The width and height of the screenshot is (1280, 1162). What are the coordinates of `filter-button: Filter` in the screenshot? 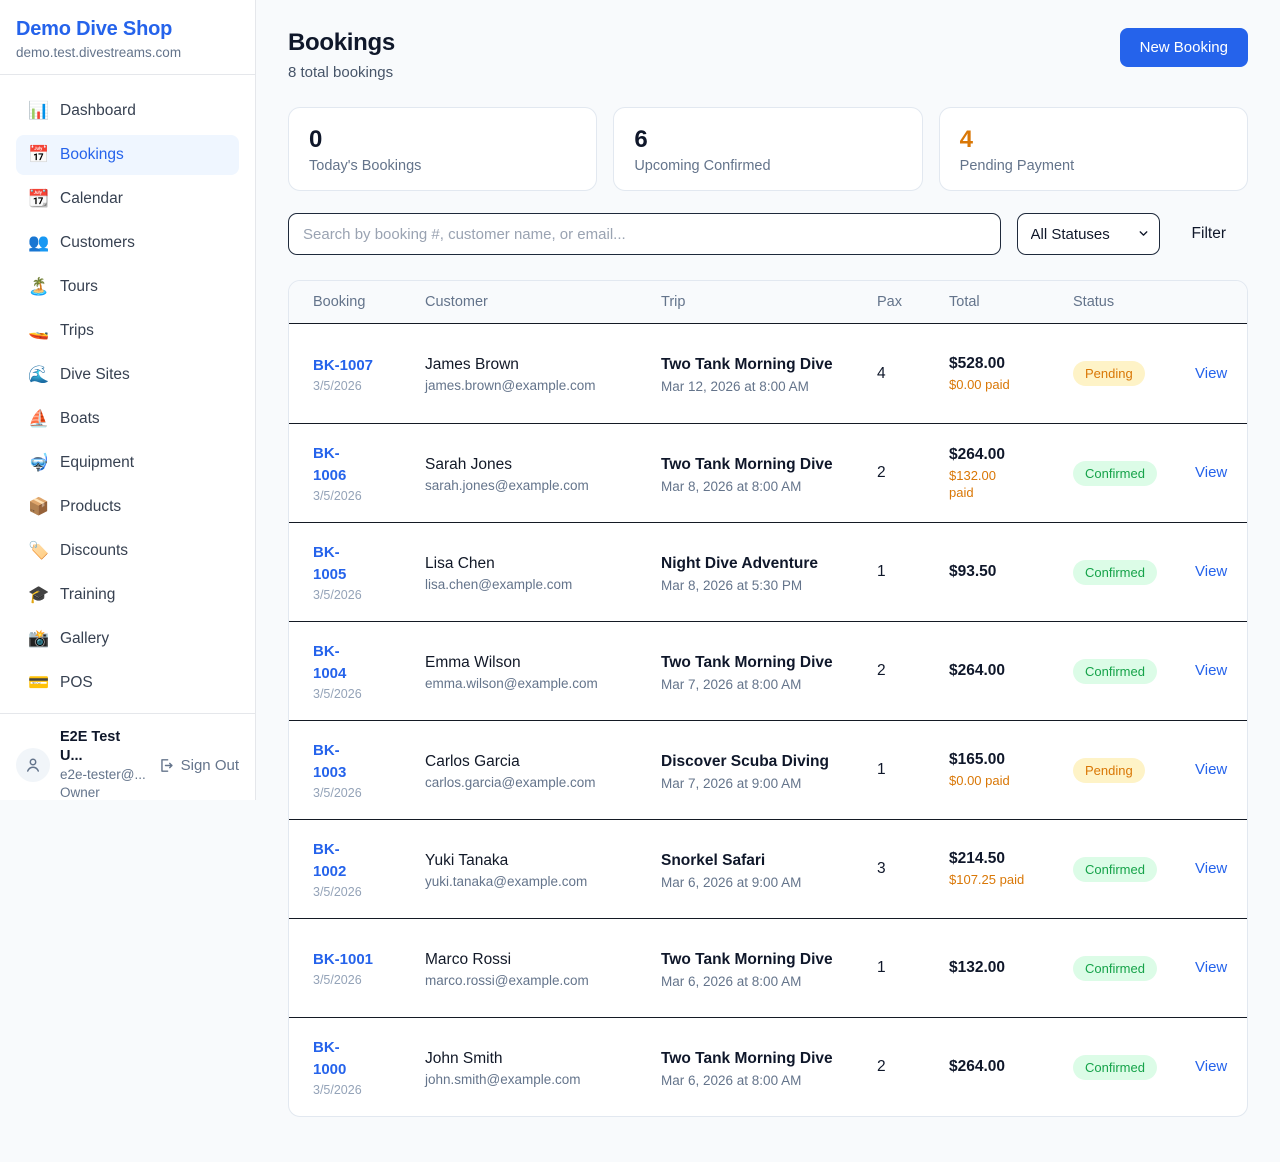 It's located at (1208, 233).